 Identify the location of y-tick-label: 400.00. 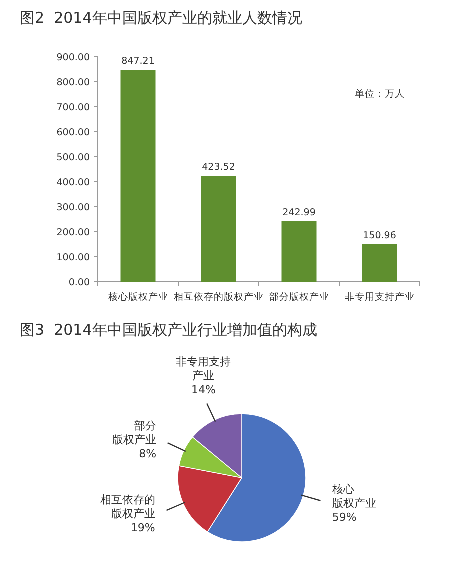
(73, 183).